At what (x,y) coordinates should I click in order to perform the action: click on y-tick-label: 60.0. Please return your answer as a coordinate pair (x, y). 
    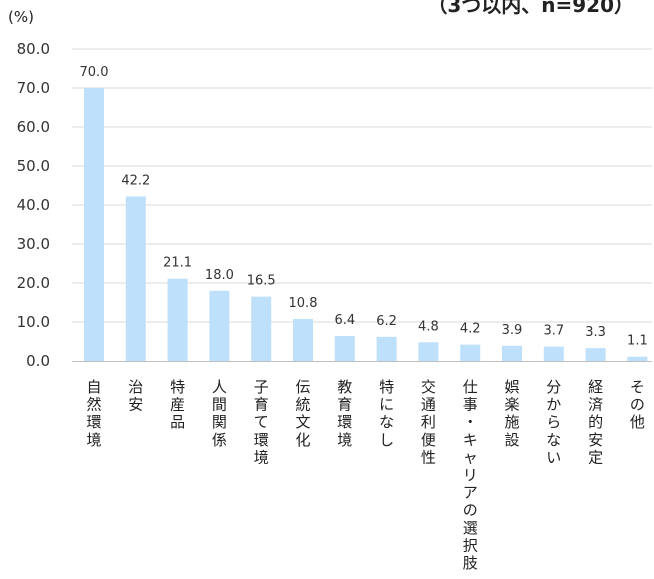
    Looking at the image, I should click on (33, 127).